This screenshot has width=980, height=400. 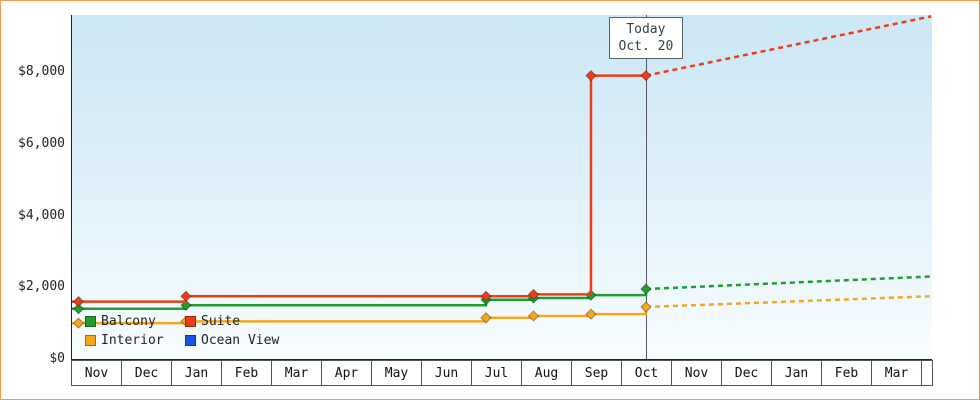 What do you see at coordinates (646, 29) in the screenshot?
I see `today-annotation-title: Today` at bounding box center [646, 29].